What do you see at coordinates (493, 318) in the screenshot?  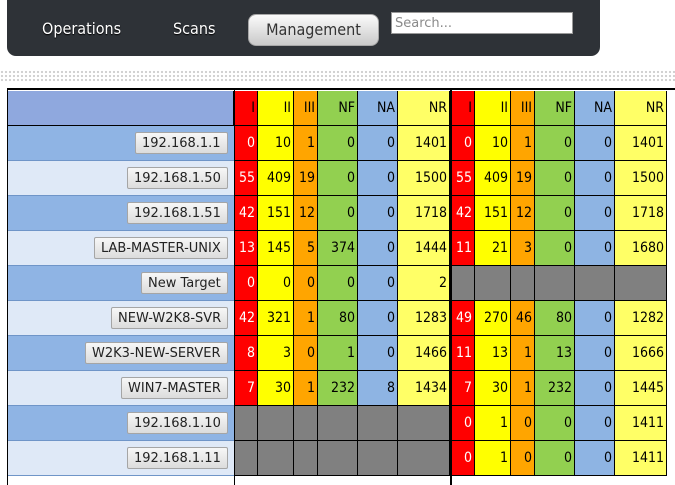 I see `value-cell: 270` at bounding box center [493, 318].